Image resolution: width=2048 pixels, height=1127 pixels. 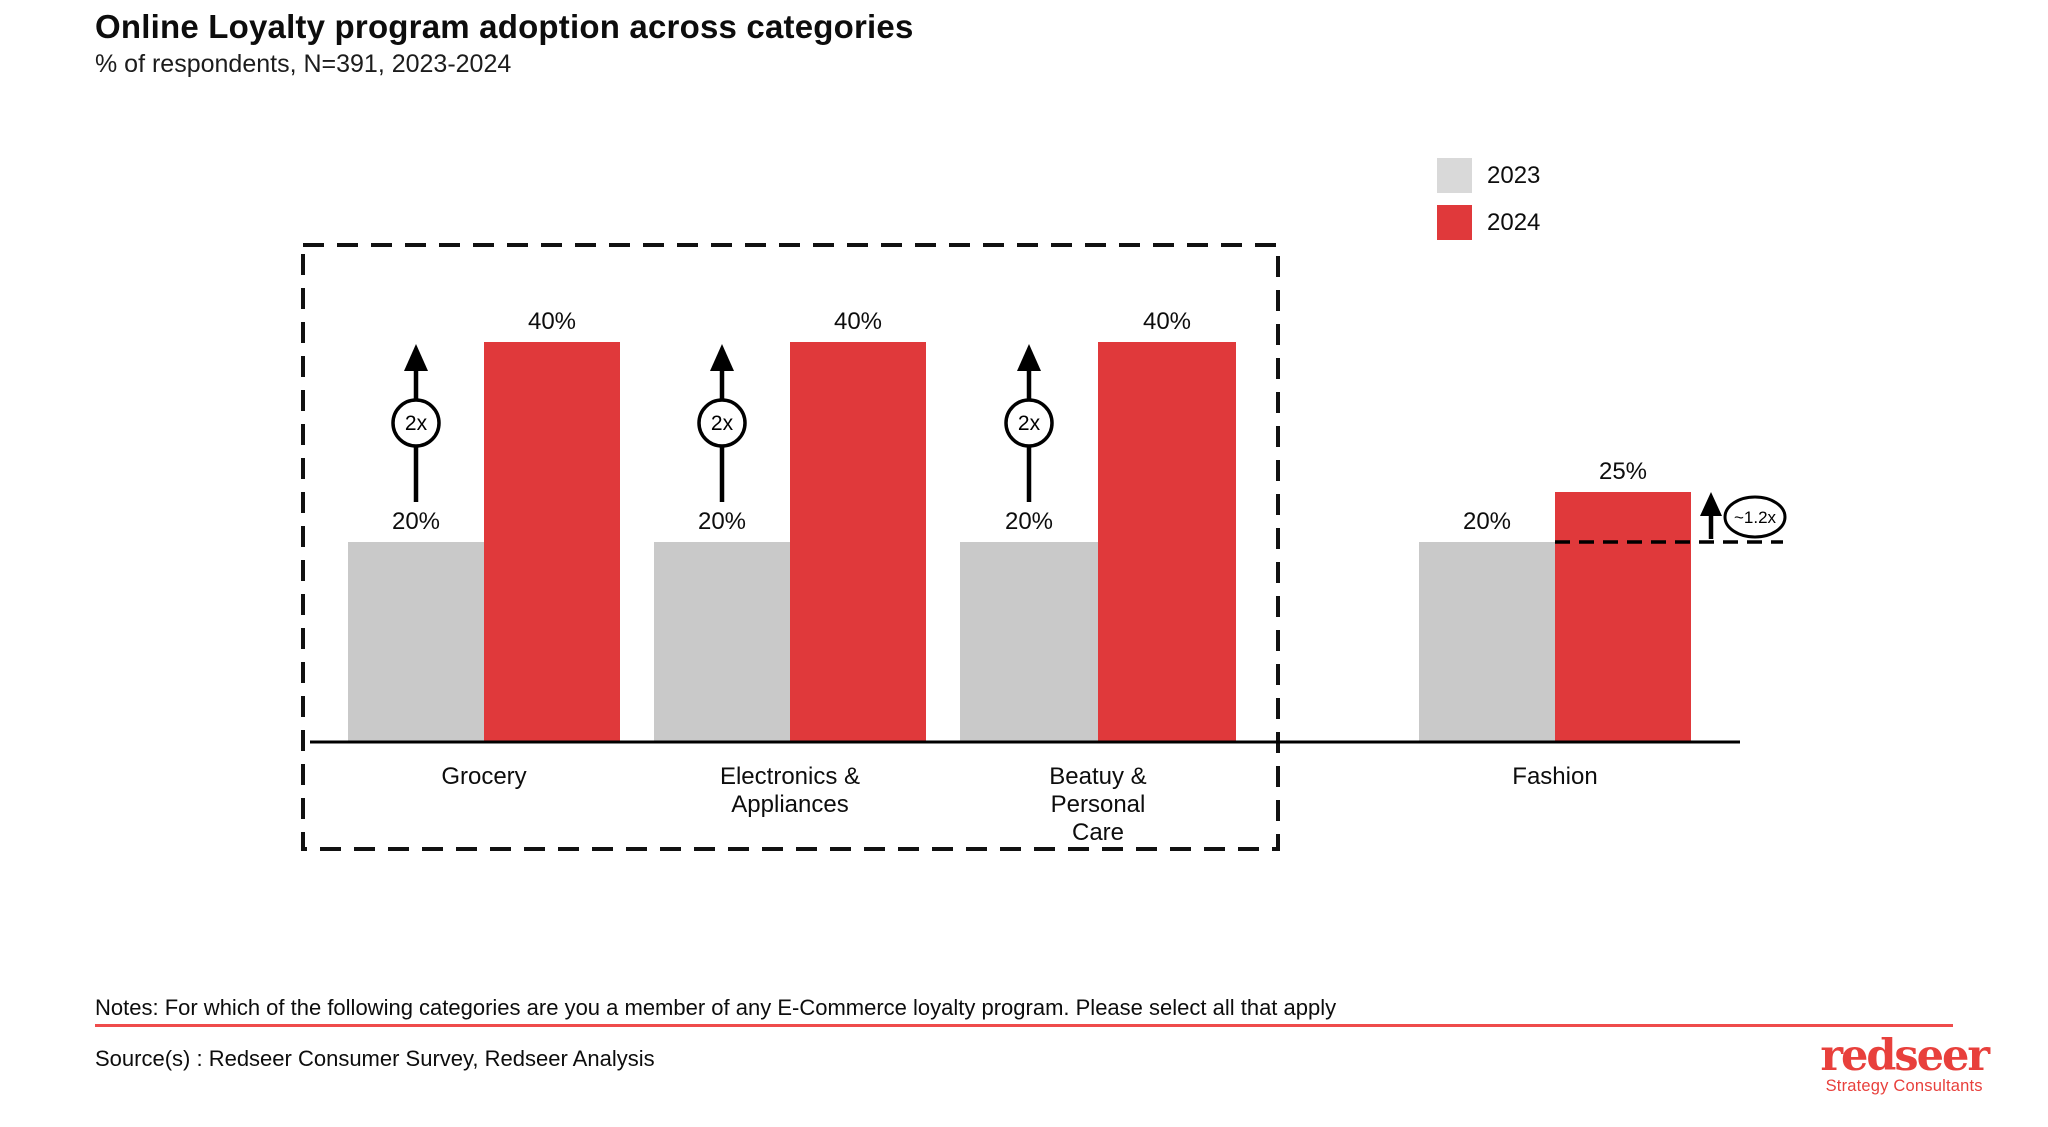 I want to click on category-label-fashion: Fashion, so click(x=1555, y=777).